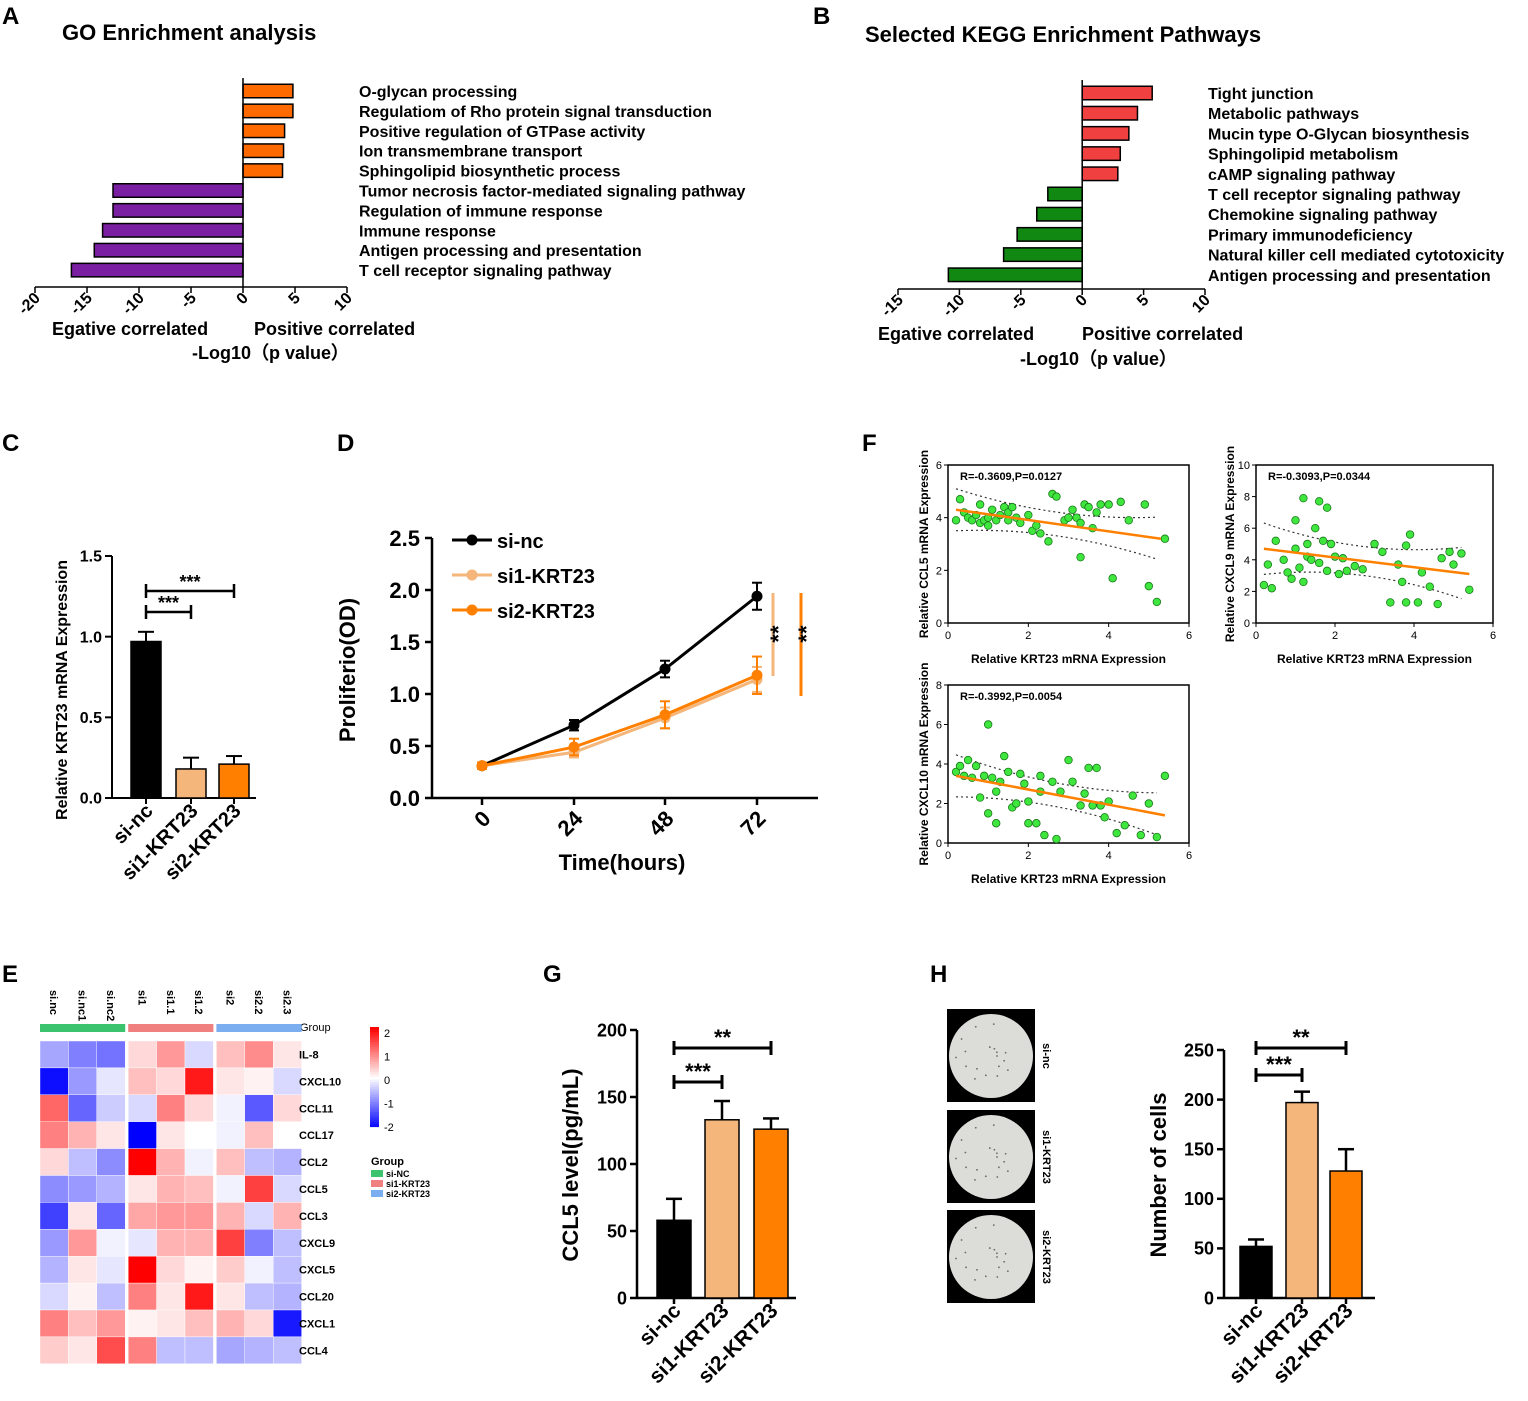 The height and width of the screenshot is (1401, 1528). Describe the element at coordinates (1109, 856) in the screenshot. I see `x-tick-label: 4` at that location.